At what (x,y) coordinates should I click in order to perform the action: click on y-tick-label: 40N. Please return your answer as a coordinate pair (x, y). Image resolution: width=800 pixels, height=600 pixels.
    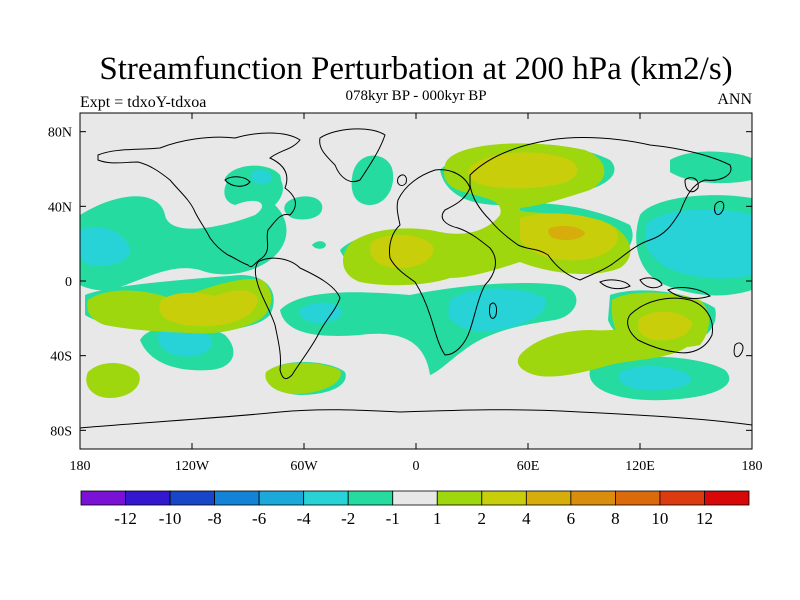
    Looking at the image, I should click on (60, 207).